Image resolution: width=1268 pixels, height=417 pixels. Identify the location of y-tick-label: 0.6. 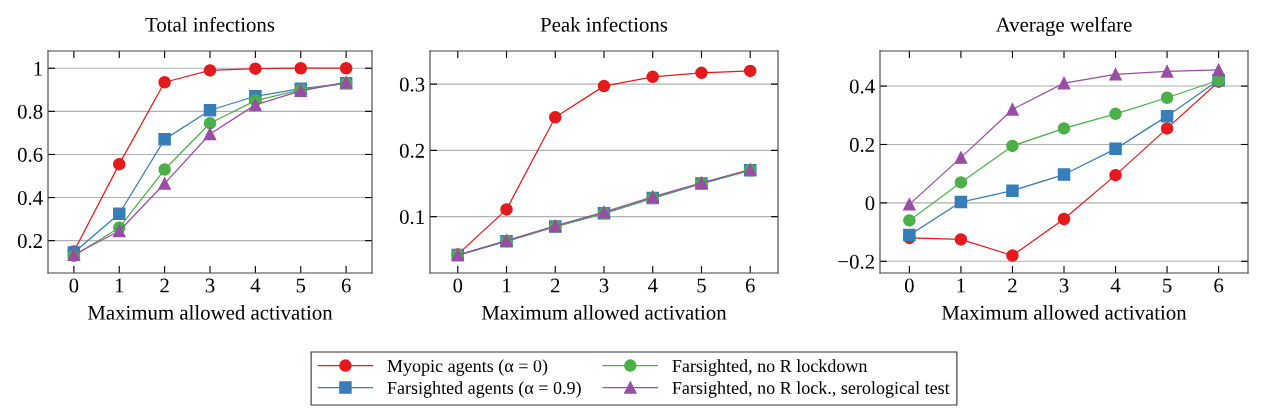
(30, 154).